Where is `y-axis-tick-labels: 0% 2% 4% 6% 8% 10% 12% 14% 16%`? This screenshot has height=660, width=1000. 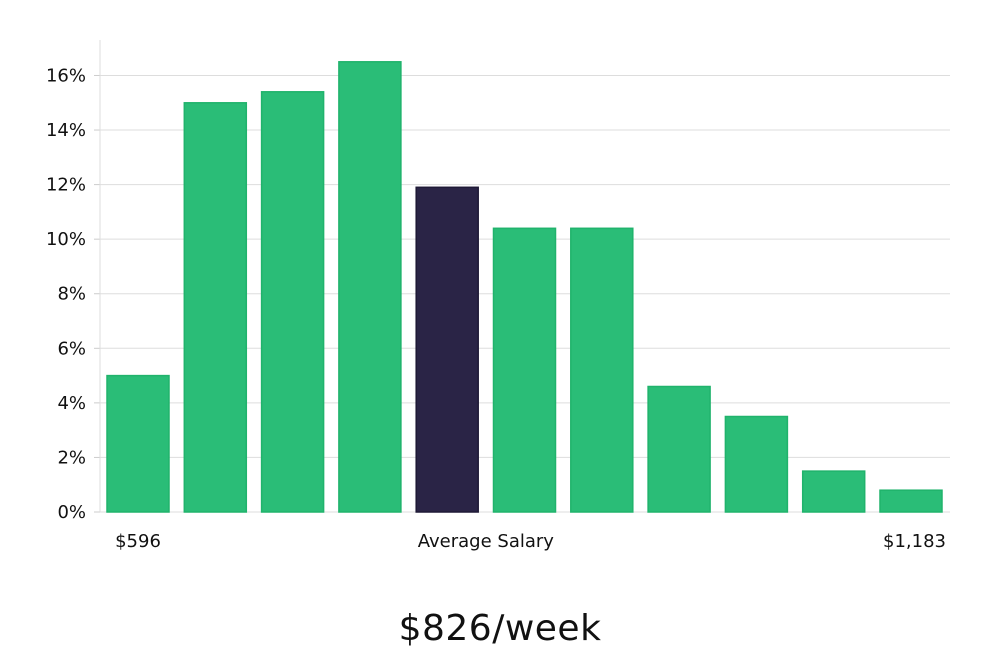
y-axis-tick-labels: 0% 2% 4% 6% 8% 10% 12% 14% 16% is located at coordinates (73, 294).